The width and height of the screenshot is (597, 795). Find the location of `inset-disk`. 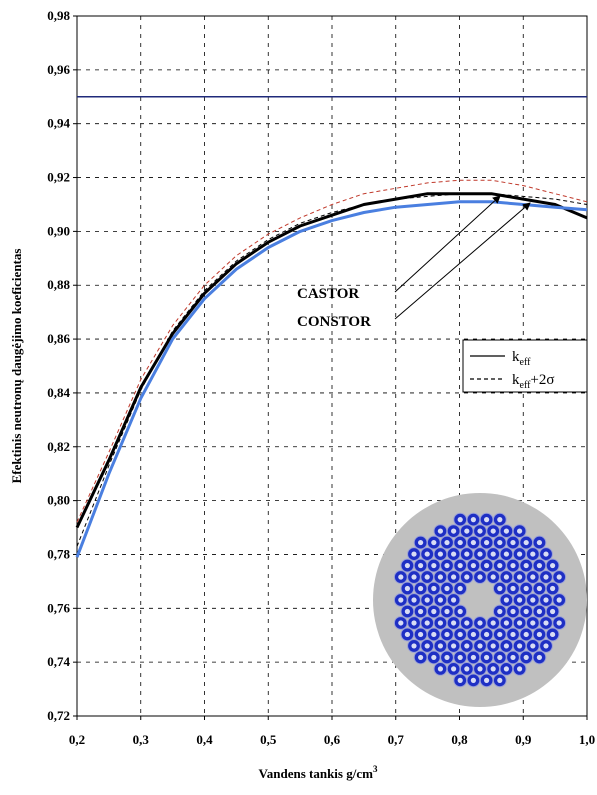

inset-disk is located at coordinates (480, 600).